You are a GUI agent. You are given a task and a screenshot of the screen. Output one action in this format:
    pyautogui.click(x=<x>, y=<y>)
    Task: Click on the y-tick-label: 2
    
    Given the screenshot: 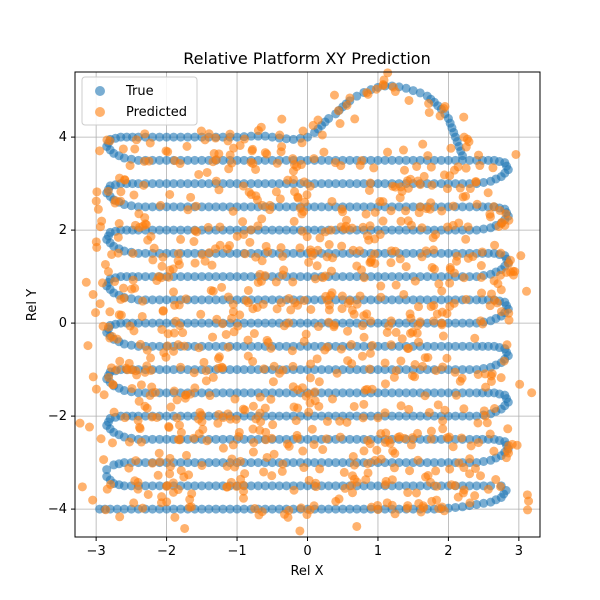 What is the action you would take?
    pyautogui.click(x=63, y=230)
    